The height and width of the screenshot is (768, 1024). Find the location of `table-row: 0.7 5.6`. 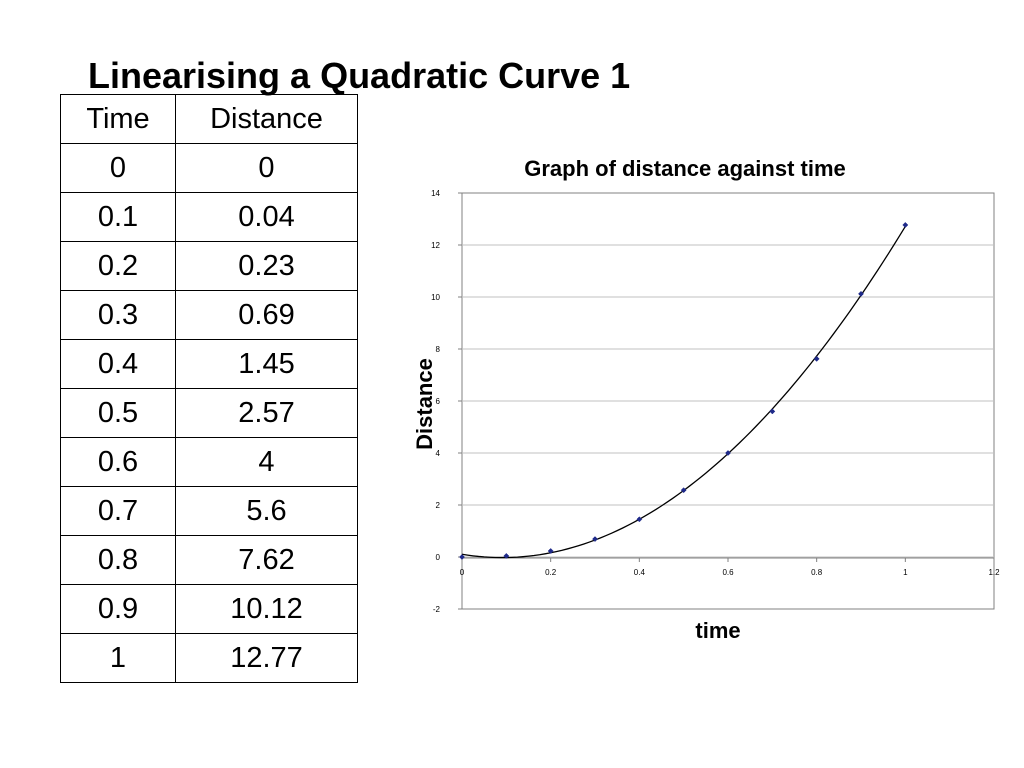

table-row: 0.7 5.6 is located at coordinates (209, 511).